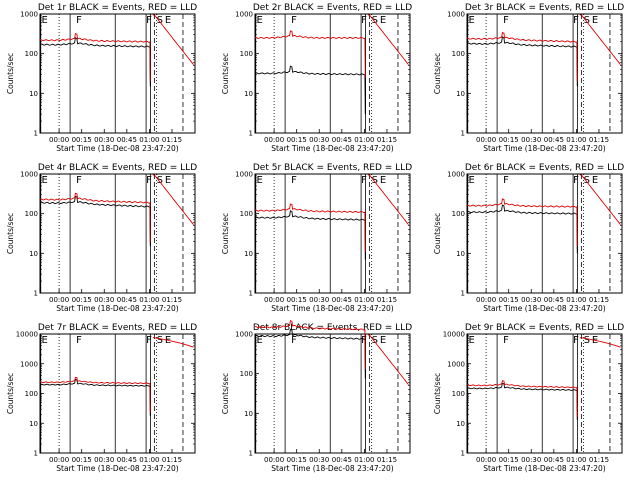 The width and height of the screenshot is (640, 480). I want to click on y-tick-label: 10000, so click(454, 335).